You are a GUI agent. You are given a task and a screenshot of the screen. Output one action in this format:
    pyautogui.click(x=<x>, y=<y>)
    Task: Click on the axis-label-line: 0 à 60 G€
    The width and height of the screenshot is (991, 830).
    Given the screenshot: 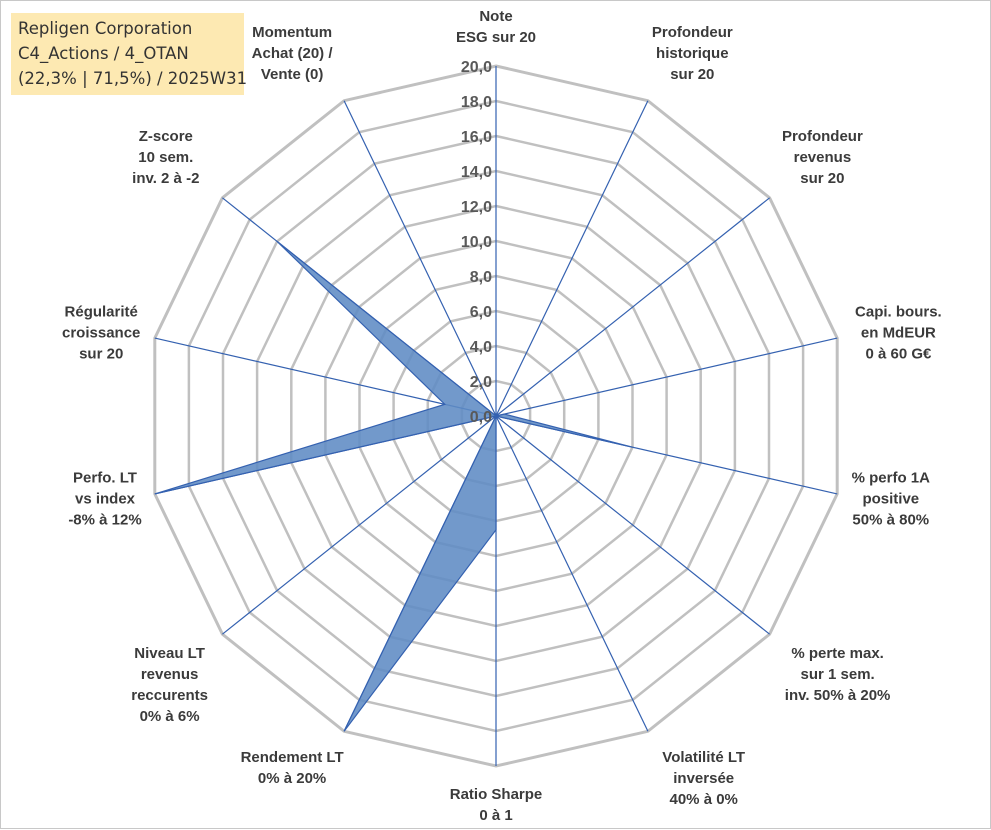 What is the action you would take?
    pyautogui.click(x=898, y=353)
    